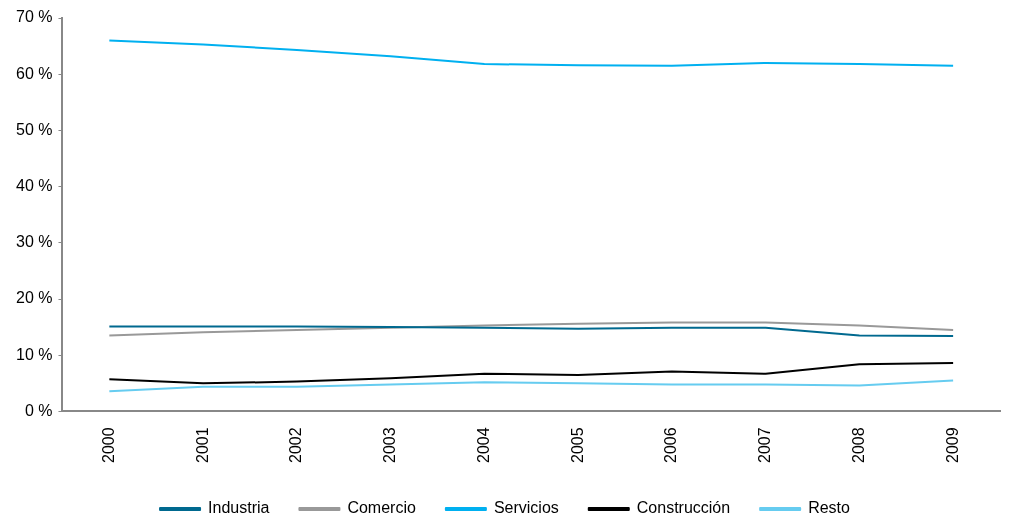  Describe the element at coordinates (34, 242) in the screenshot. I see `y-tick-label: 30 %` at that location.